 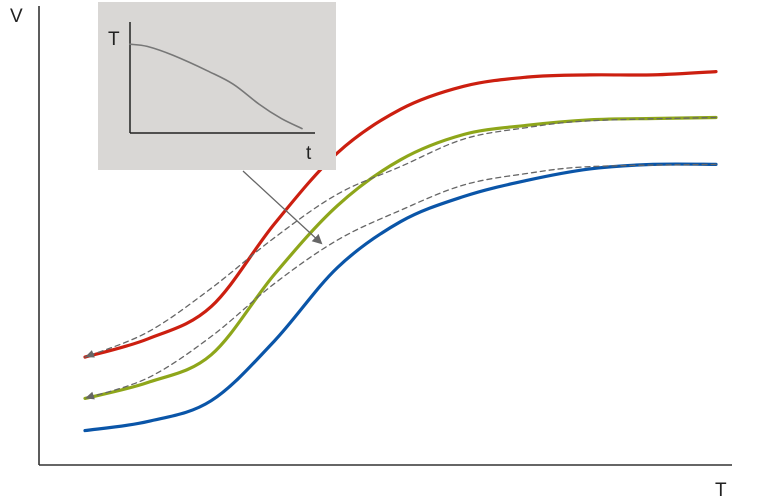 What do you see at coordinates (721, 489) in the screenshot?
I see `x-axis-label: T` at bounding box center [721, 489].